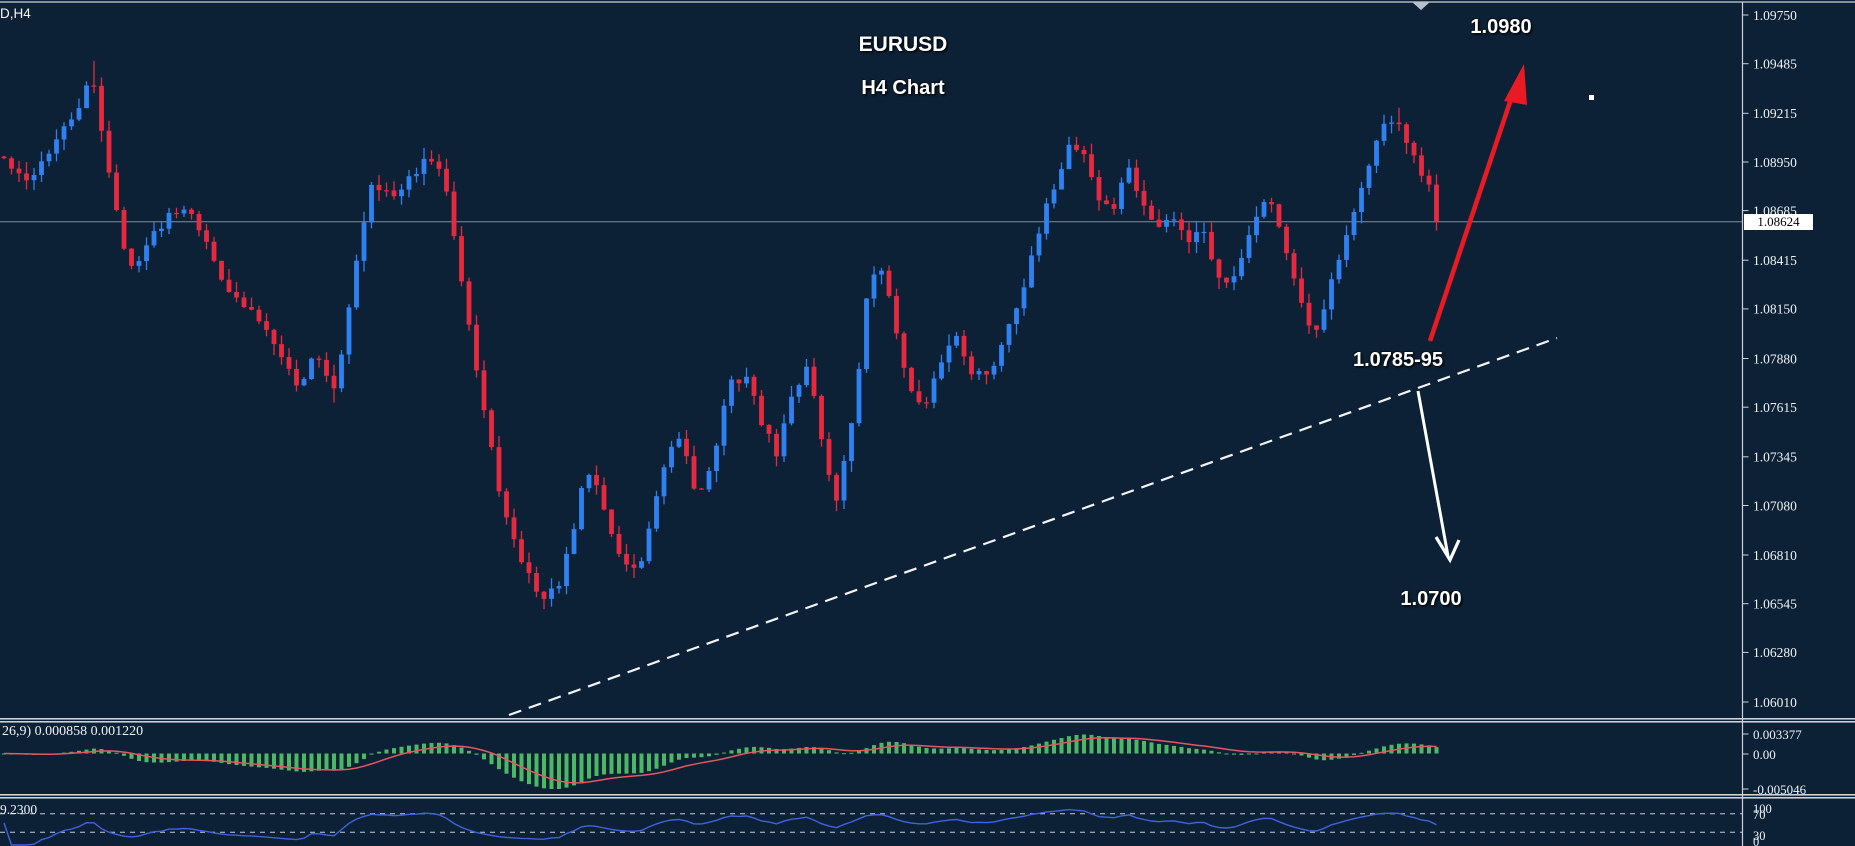 This screenshot has height=846, width=1855. What do you see at coordinates (720, 760) in the screenshot?
I see `macd-signal-line` at bounding box center [720, 760].